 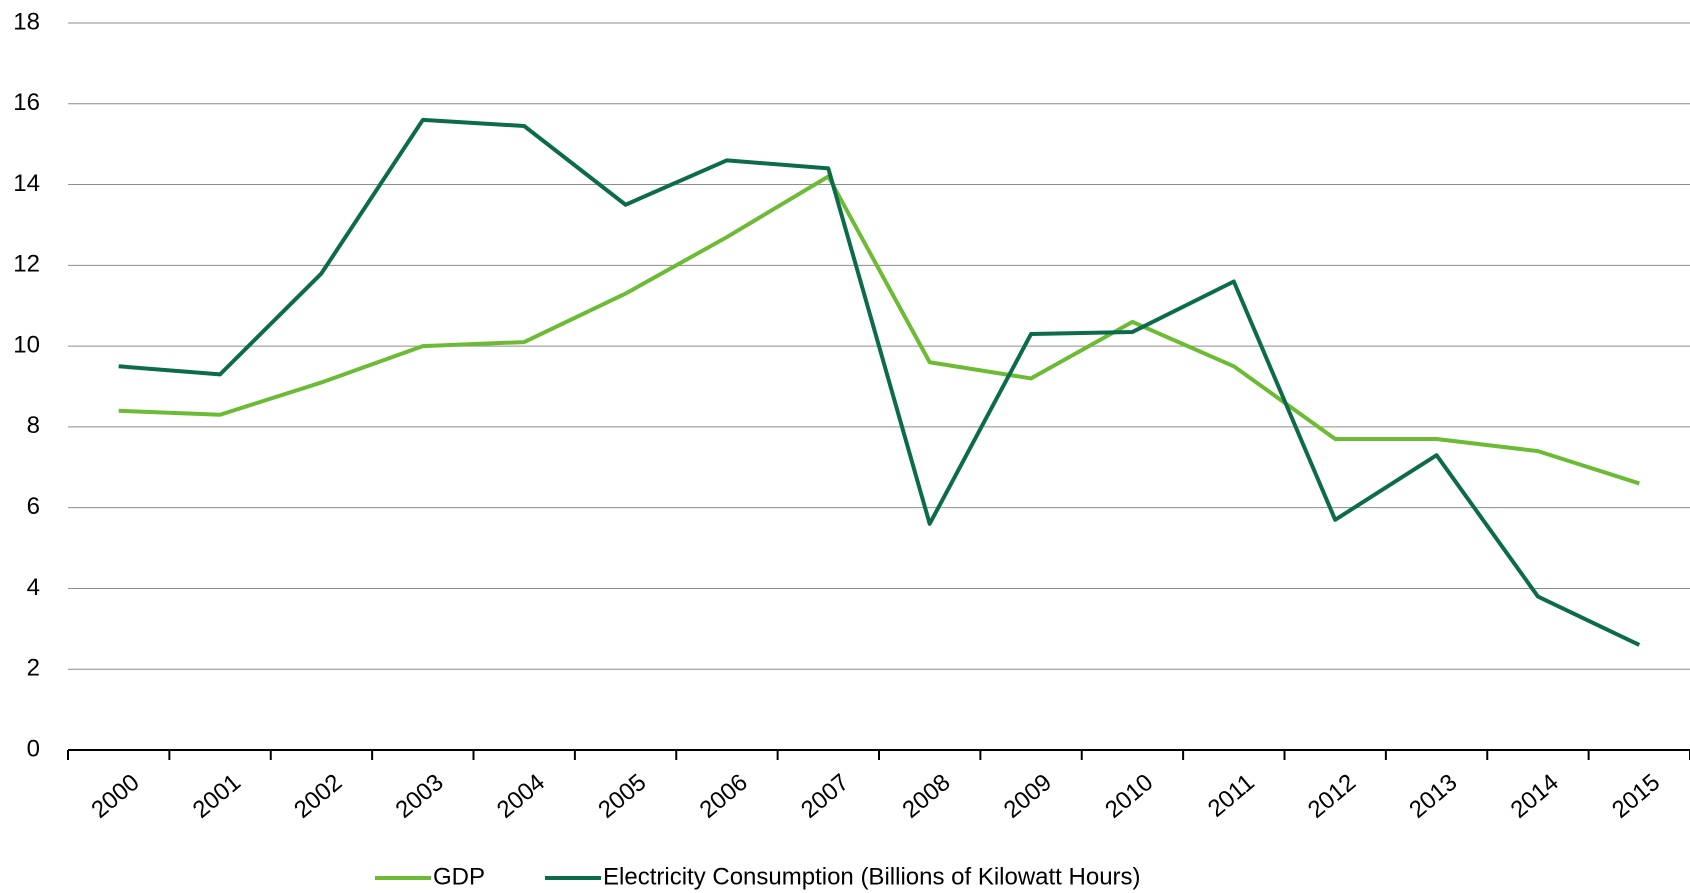 What do you see at coordinates (26, 264) in the screenshot?
I see `y-tick-label: 12` at bounding box center [26, 264].